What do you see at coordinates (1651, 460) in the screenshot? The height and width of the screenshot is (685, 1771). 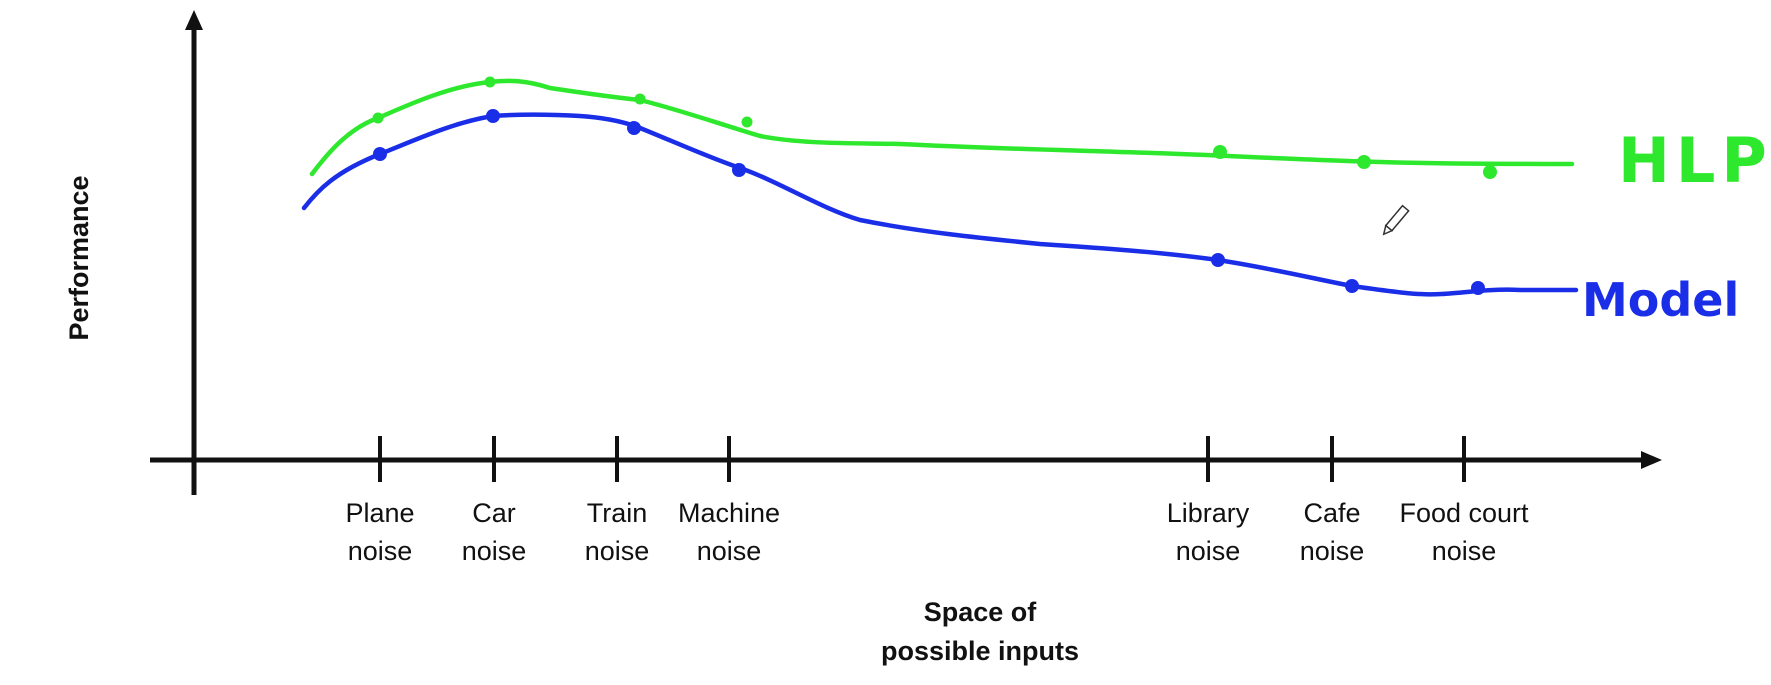 I see `x-axis-arrowhead` at bounding box center [1651, 460].